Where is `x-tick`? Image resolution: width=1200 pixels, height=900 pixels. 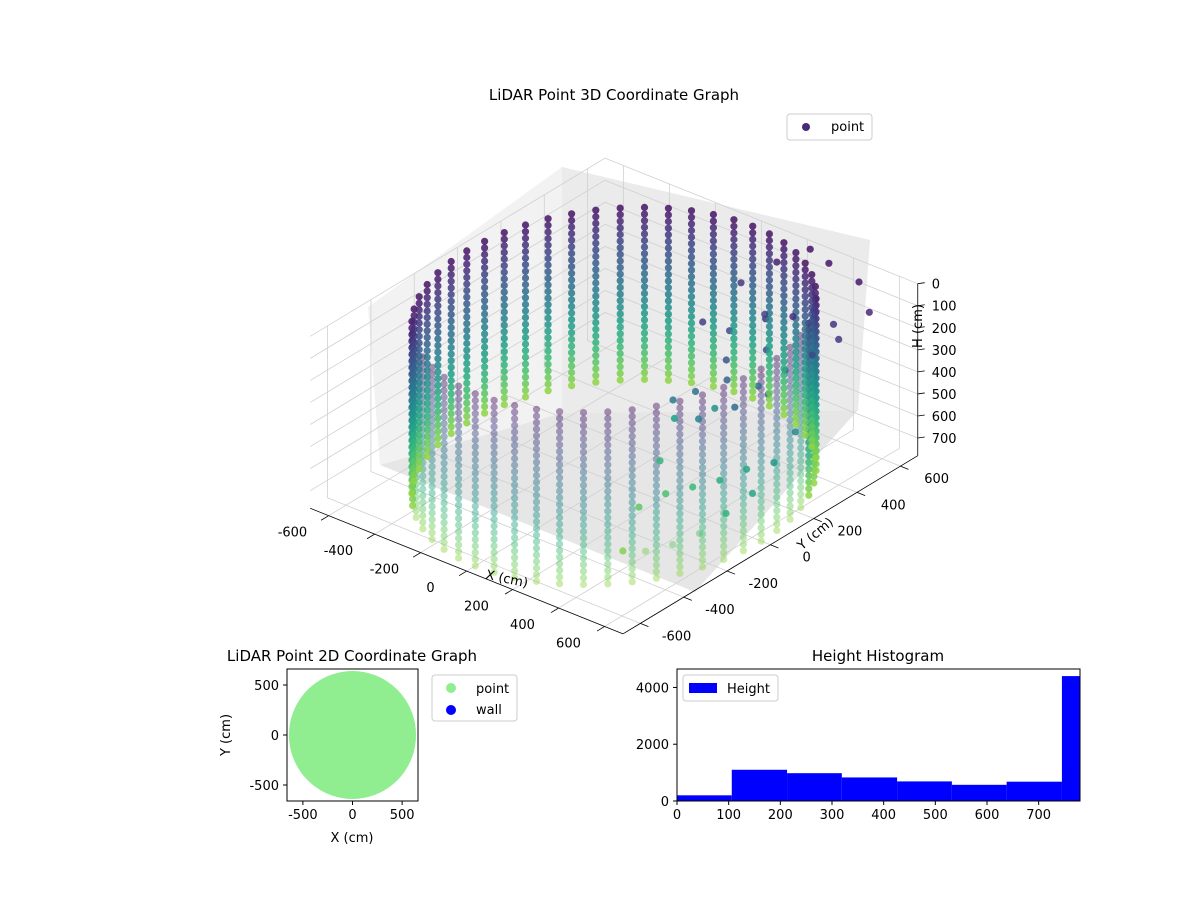
x-tick is located at coordinates (600, 629).